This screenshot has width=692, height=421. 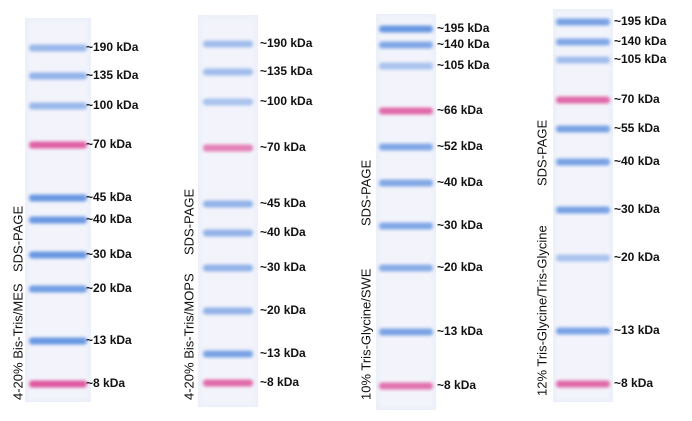 I want to click on band-label: ~52 kDa, so click(x=460, y=146).